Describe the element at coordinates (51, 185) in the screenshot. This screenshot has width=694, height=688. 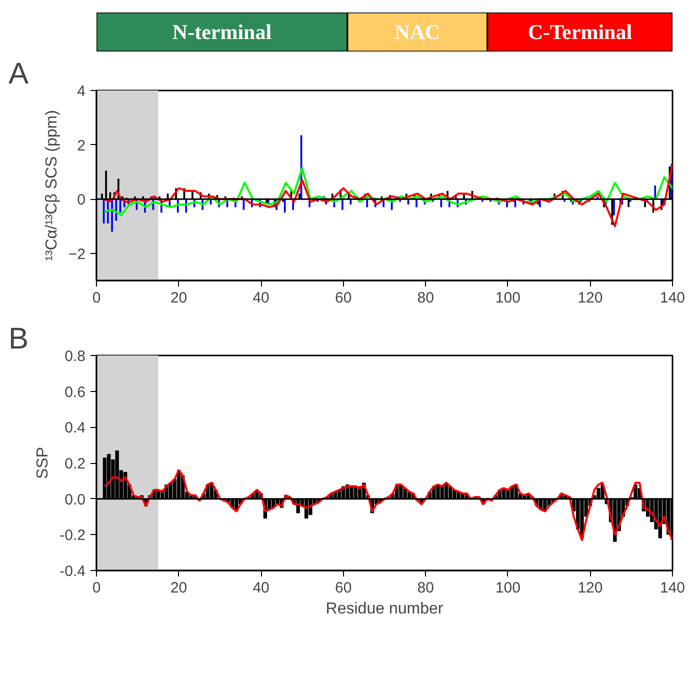
I see `y-axis-title: ¹³Cα/¹³Cβ SCS (ppm)` at that location.